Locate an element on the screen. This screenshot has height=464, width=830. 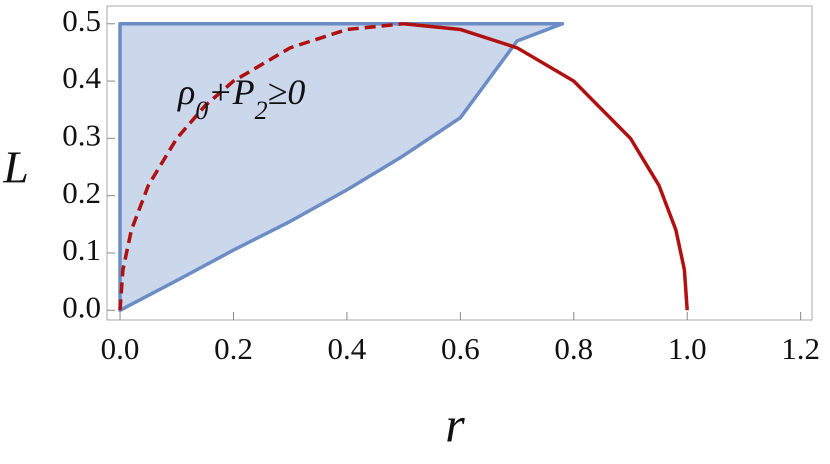
y-tick-label: 0.1 is located at coordinates (81, 249).